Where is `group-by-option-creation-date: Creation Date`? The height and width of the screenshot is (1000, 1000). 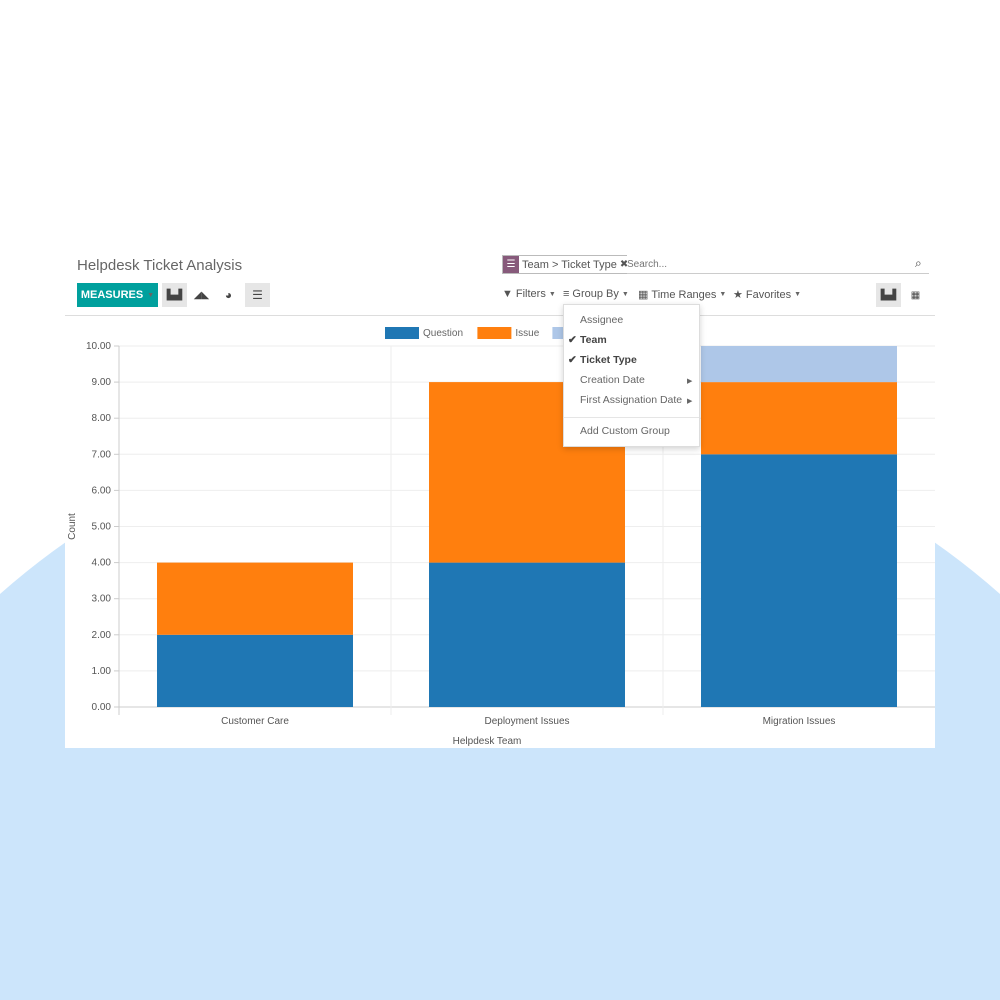 group-by-option-creation-date: Creation Date is located at coordinates (612, 380).